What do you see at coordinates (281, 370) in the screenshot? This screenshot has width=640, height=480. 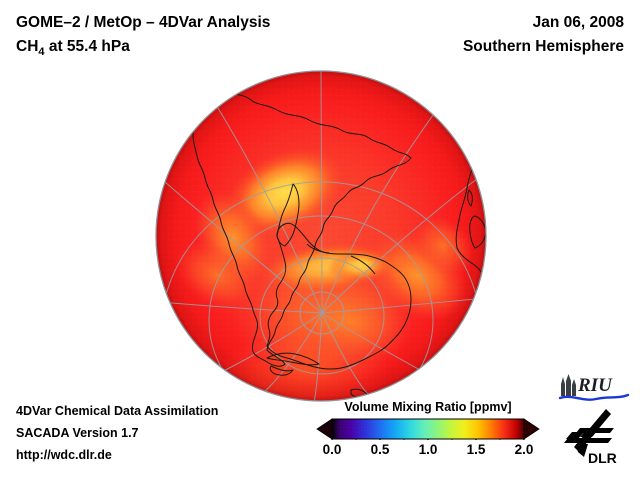 I see `coastline-tierra-del-fuego` at bounding box center [281, 370].